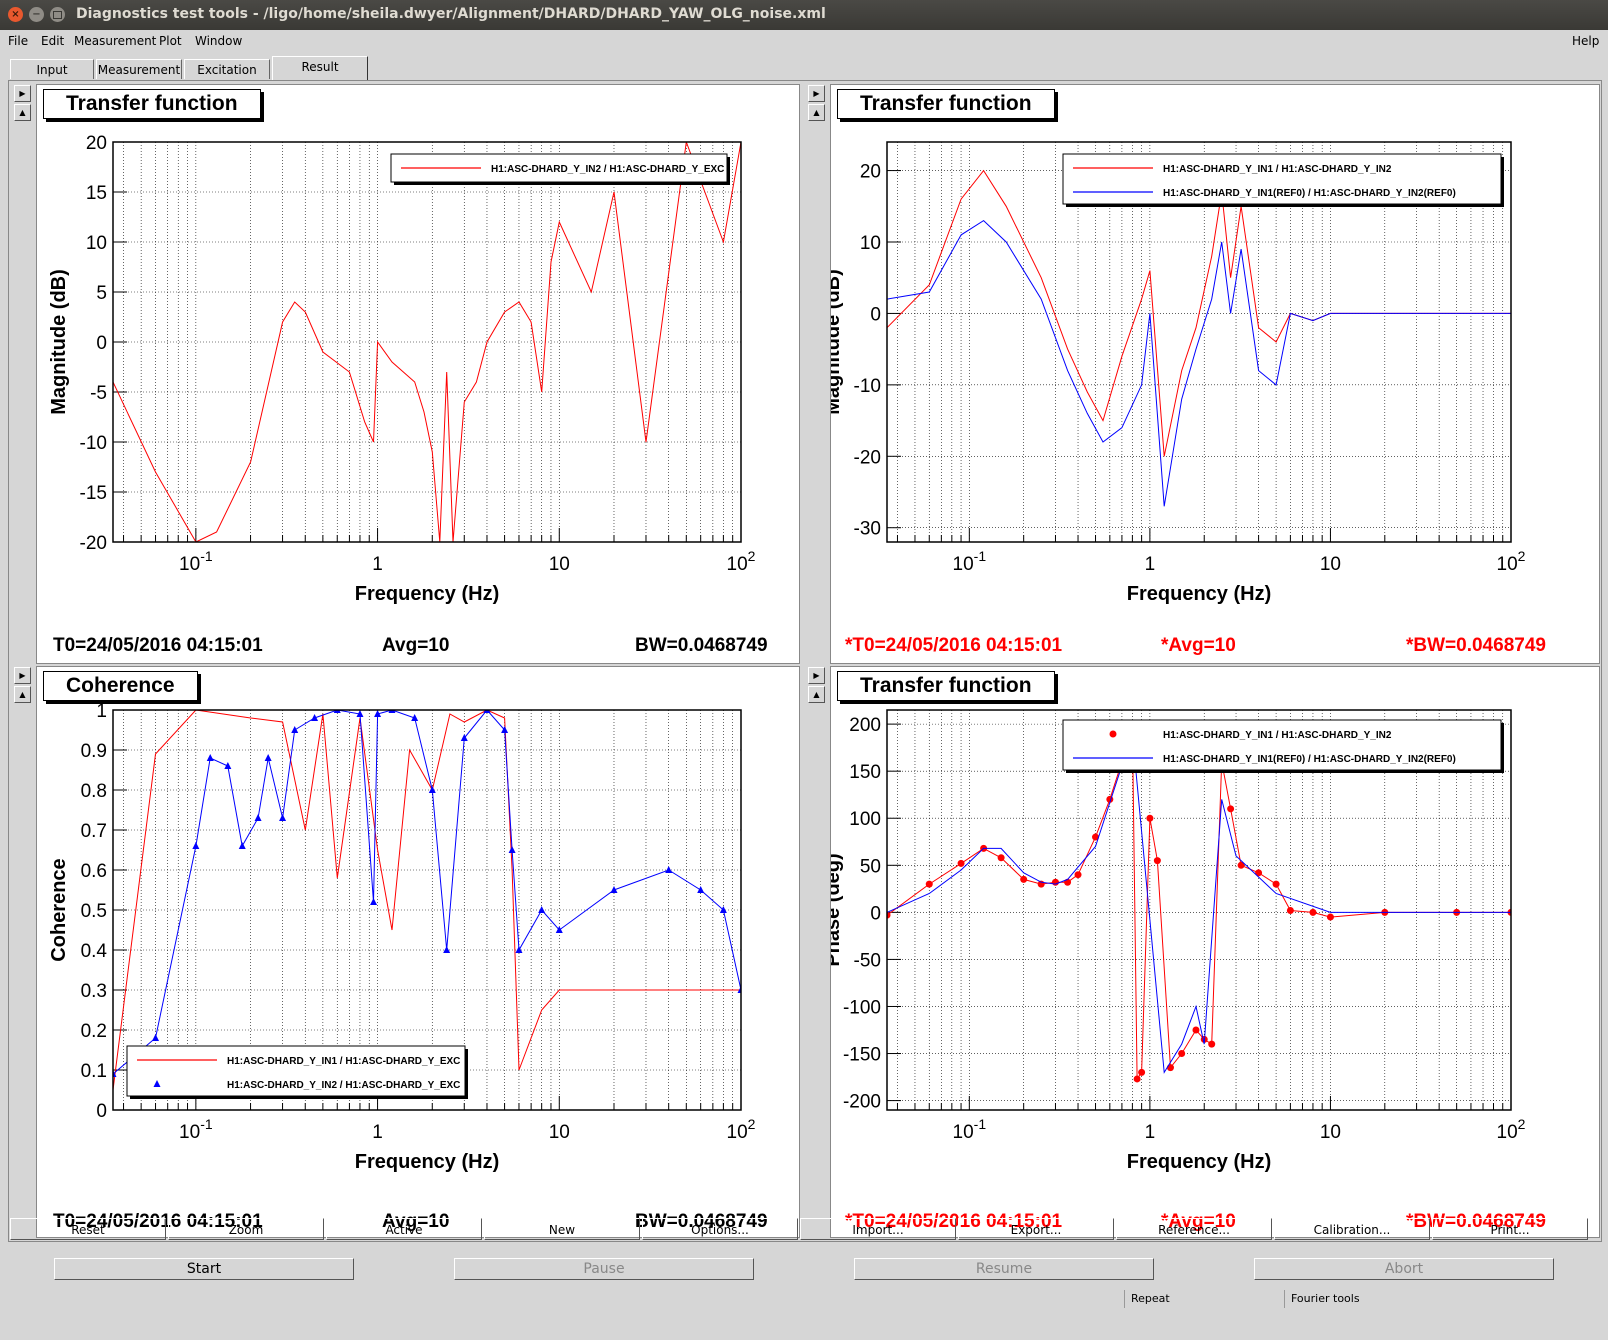 This screenshot has height=1340, width=1608. Describe the element at coordinates (816, 112) in the screenshot. I see `panel-2-collapse-button: ▲` at that location.